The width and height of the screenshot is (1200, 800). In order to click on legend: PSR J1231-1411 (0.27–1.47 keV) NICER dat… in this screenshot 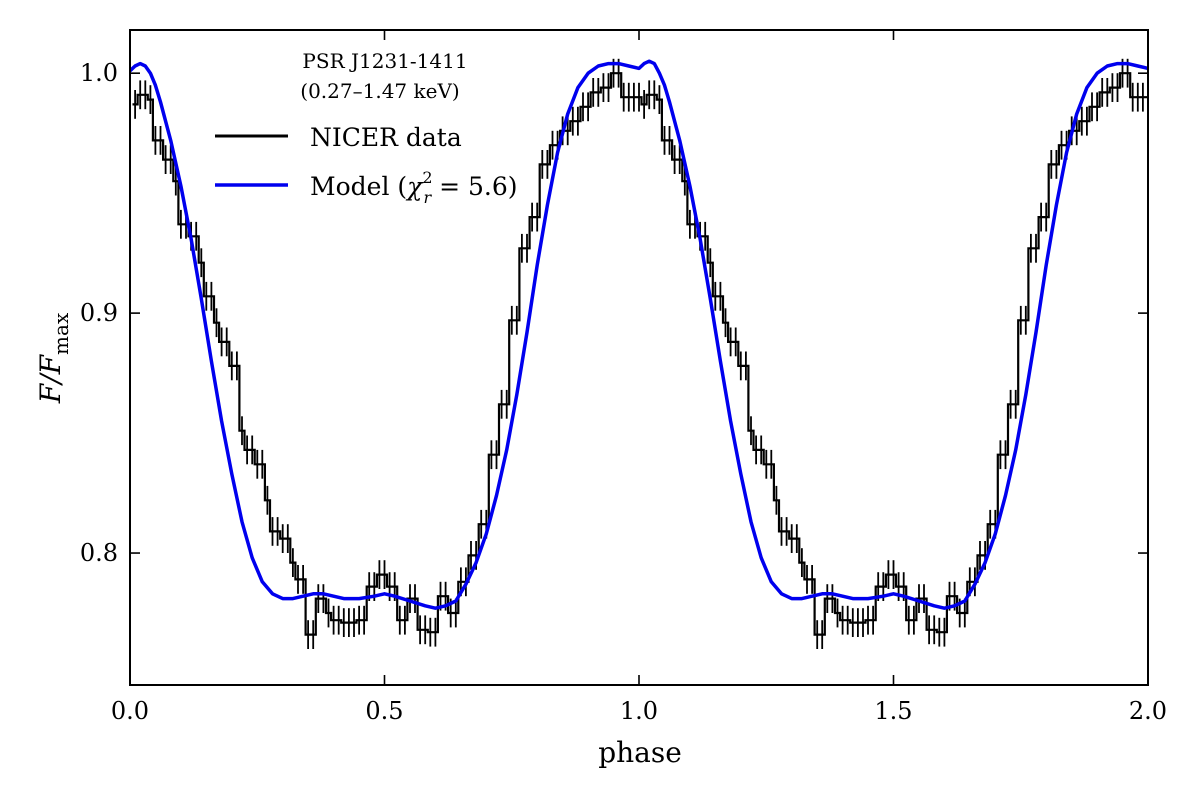, I will do `click(366, 128)`.